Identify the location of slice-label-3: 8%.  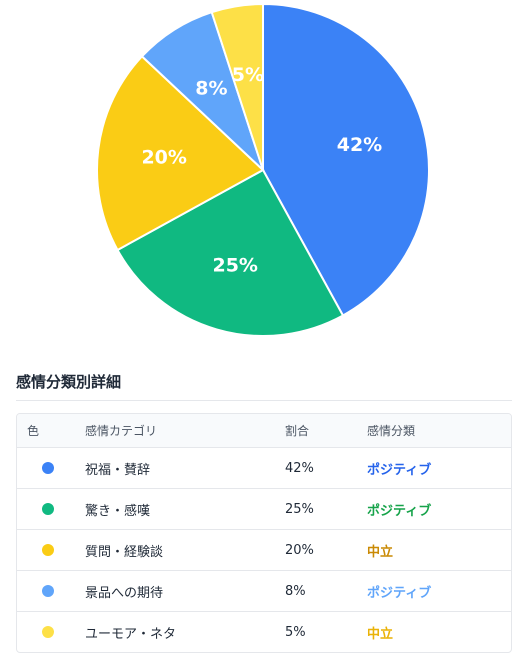
(211, 89).